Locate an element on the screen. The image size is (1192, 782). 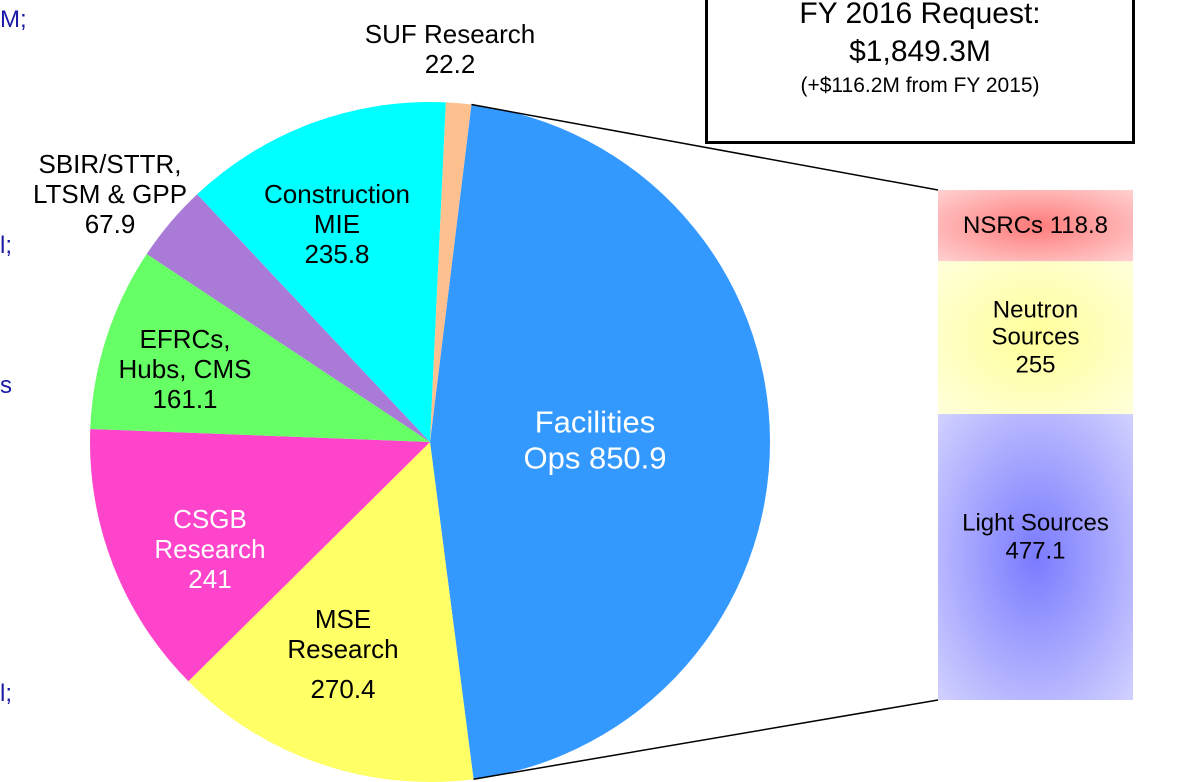
label-name: Facilities Ops is located at coordinates (589, 439).